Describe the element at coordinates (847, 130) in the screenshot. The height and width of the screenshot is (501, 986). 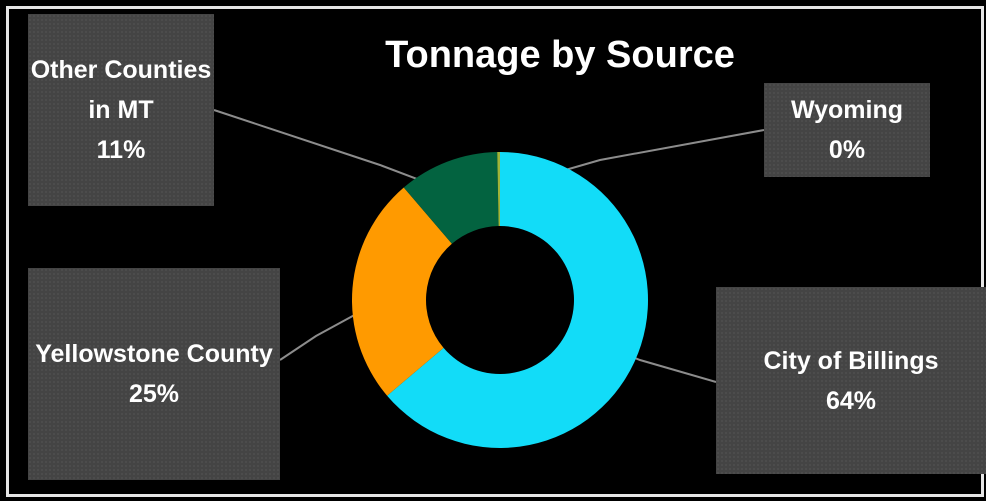
I see `data-label-wyoming: Wyoming 0%` at that location.